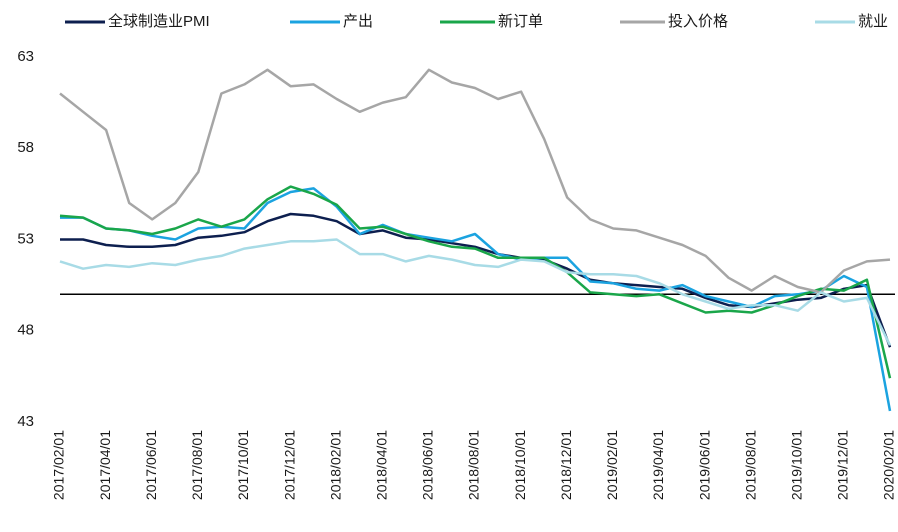 The width and height of the screenshot is (898, 532). What do you see at coordinates (105, 465) in the screenshot?
I see `x-tick-label: 2017/04/01` at bounding box center [105, 465].